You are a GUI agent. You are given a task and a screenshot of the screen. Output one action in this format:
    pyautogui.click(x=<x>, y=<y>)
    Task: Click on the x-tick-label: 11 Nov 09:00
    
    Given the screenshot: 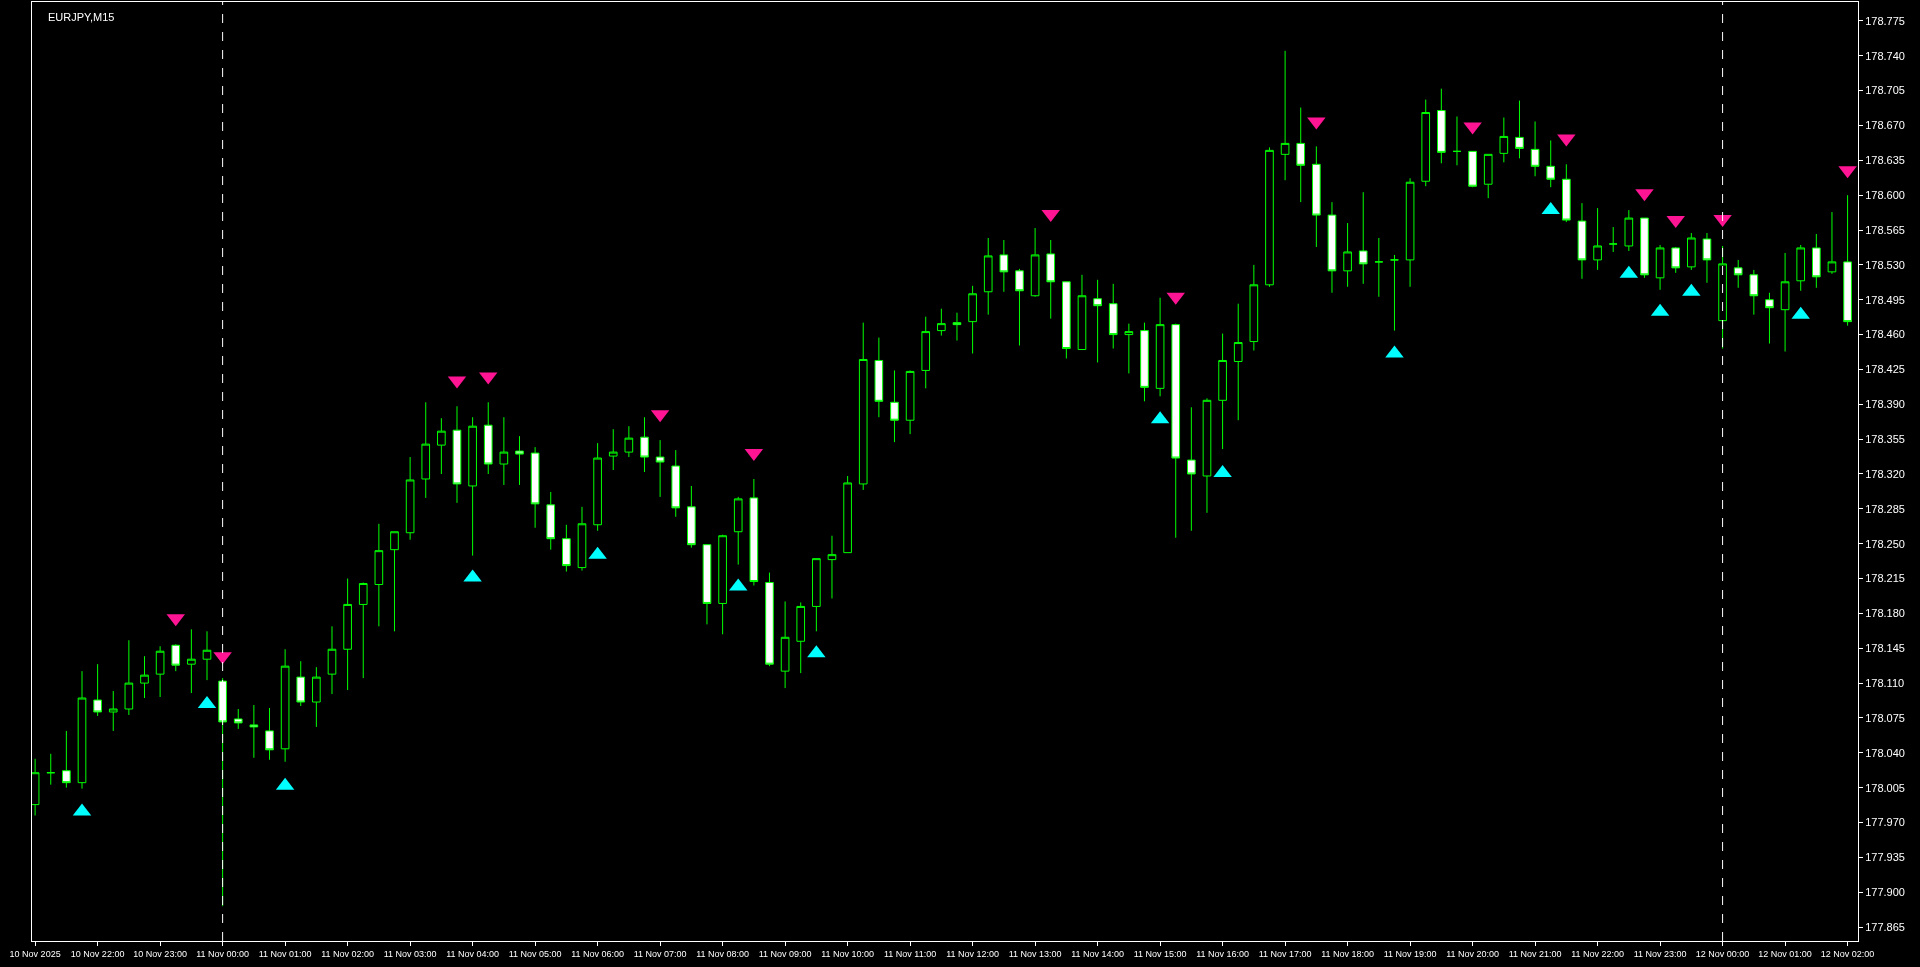 What is the action you would take?
    pyautogui.click(x=785, y=953)
    